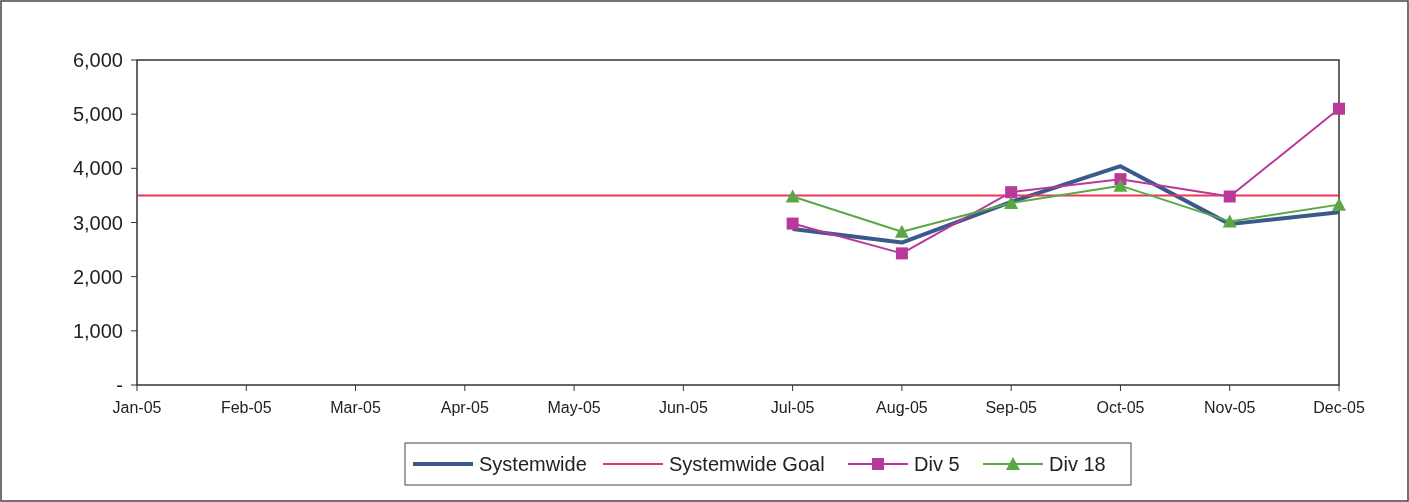 The width and height of the screenshot is (1409, 502). Describe the element at coordinates (246, 407) in the screenshot. I see `x-tick-label: Feb-05` at that location.